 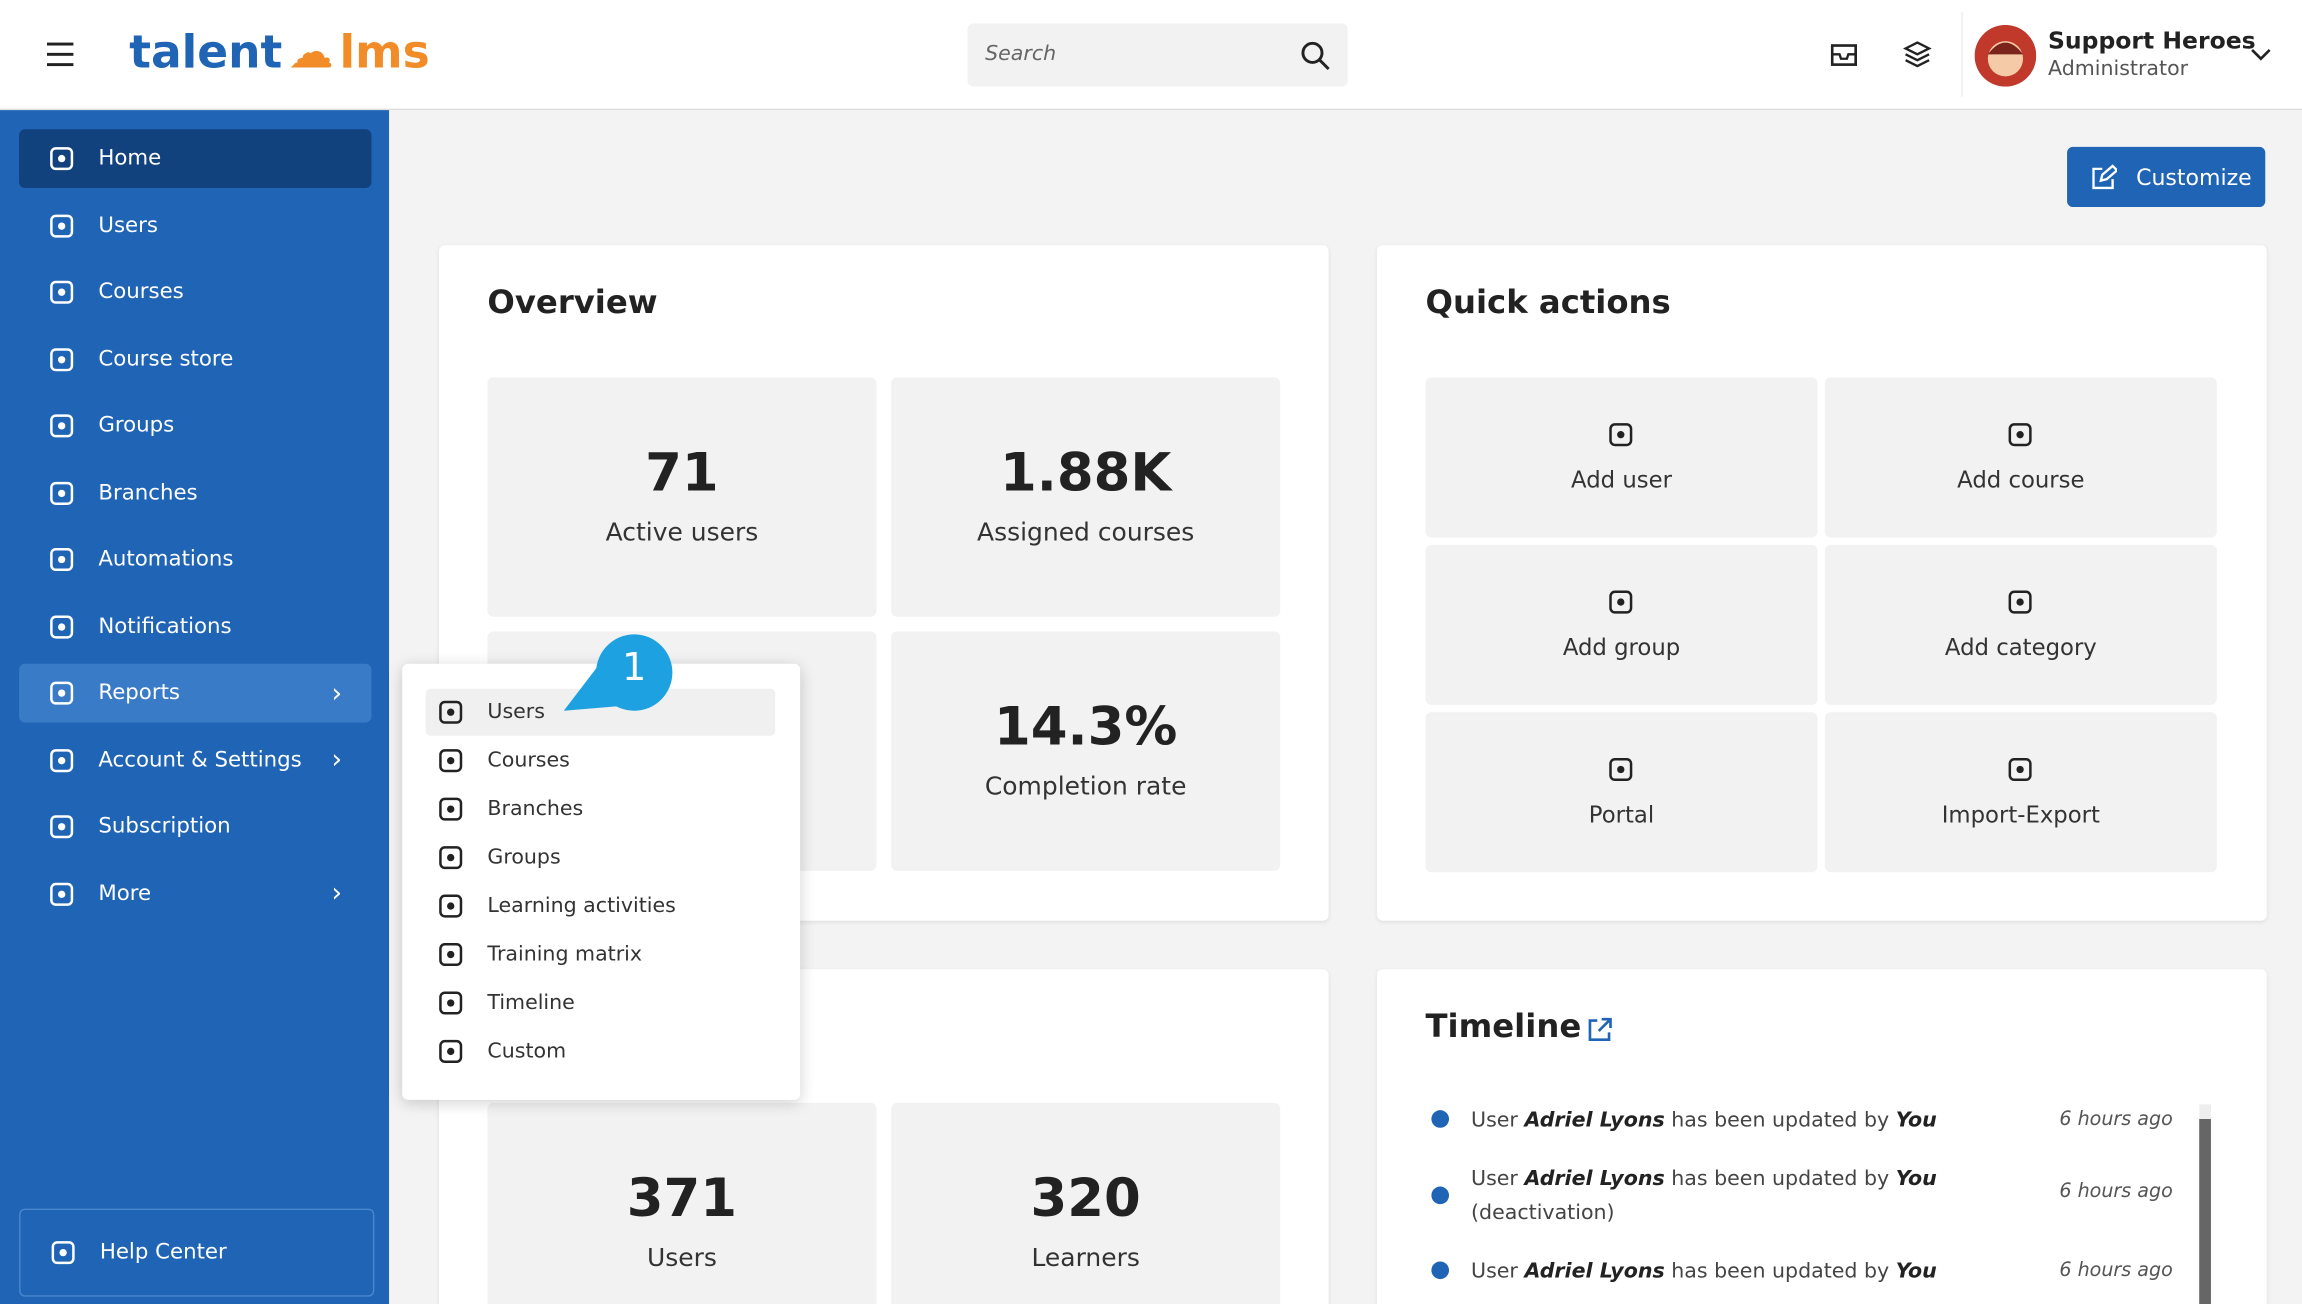 What do you see at coordinates (2205, 1204) in the screenshot?
I see `scrollbar` at bounding box center [2205, 1204].